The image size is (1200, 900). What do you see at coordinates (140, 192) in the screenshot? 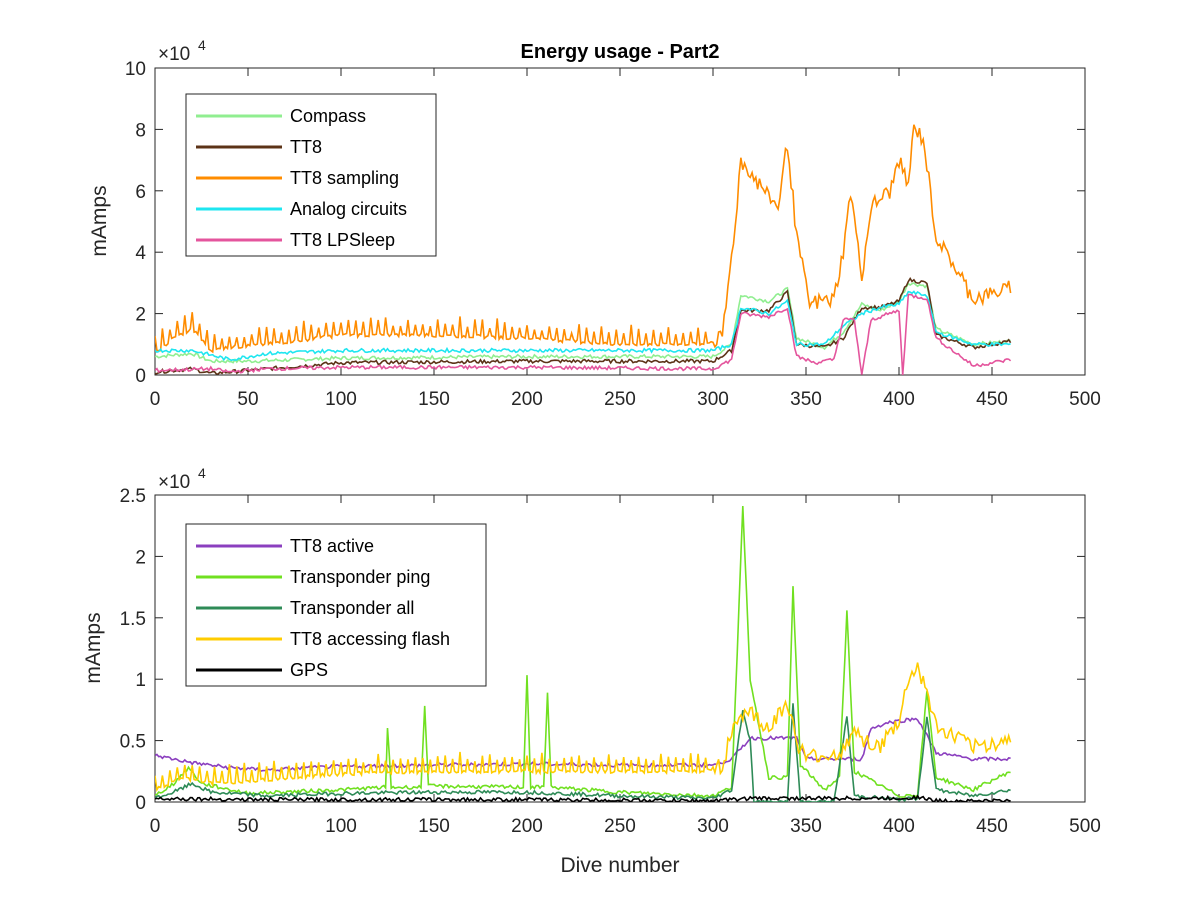
I see `y-tick-label: 6` at bounding box center [140, 192].